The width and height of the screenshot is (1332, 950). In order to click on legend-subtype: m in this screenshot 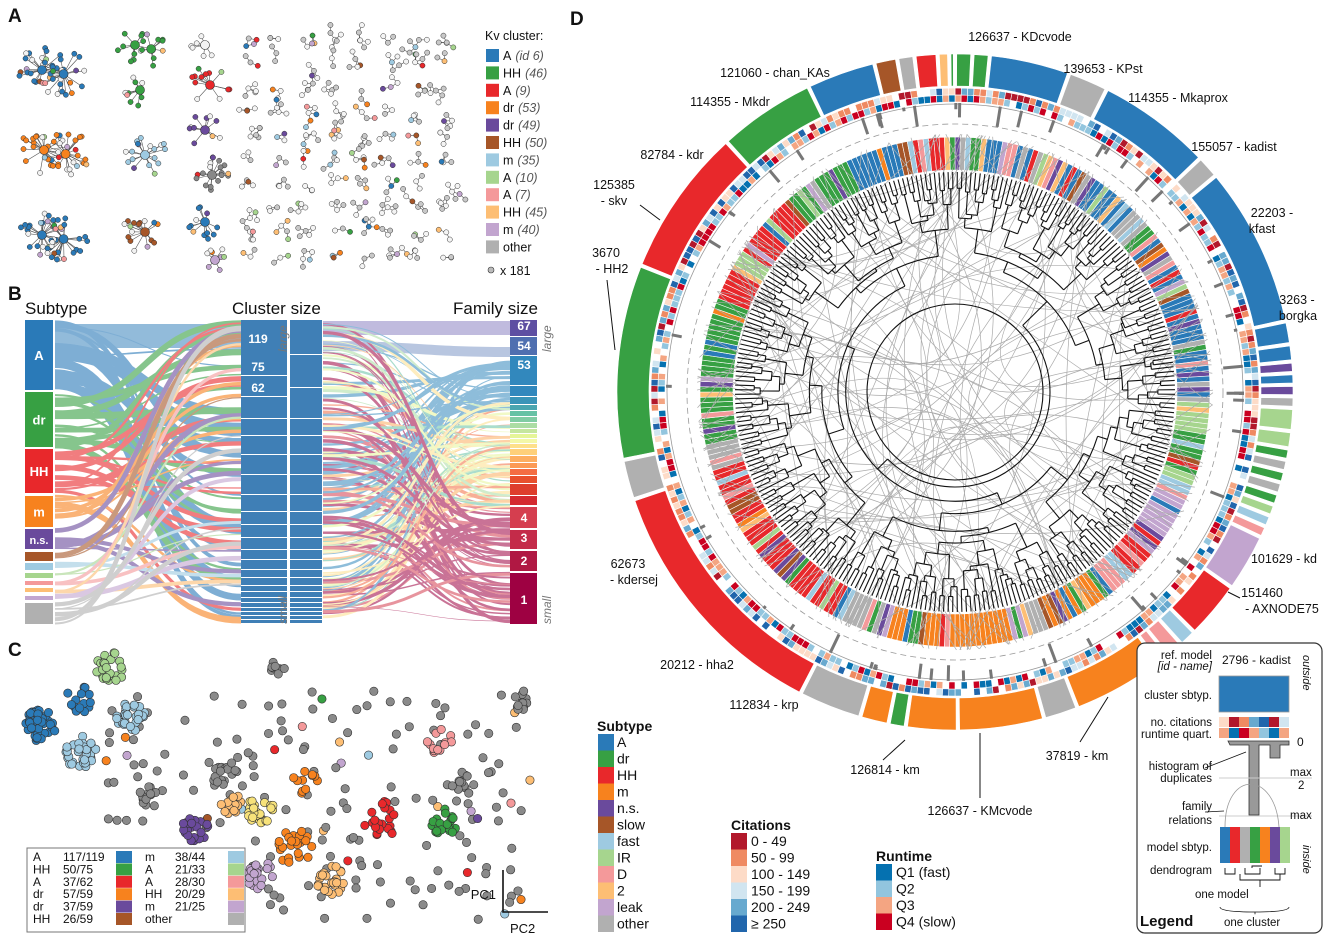, I will do `click(508, 230)`.